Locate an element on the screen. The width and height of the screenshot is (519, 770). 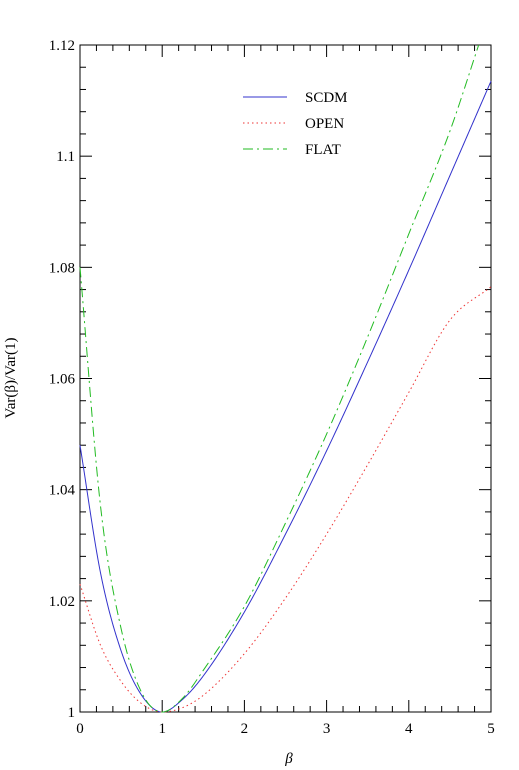
y-tick-label: 1.08 is located at coordinates (62, 268).